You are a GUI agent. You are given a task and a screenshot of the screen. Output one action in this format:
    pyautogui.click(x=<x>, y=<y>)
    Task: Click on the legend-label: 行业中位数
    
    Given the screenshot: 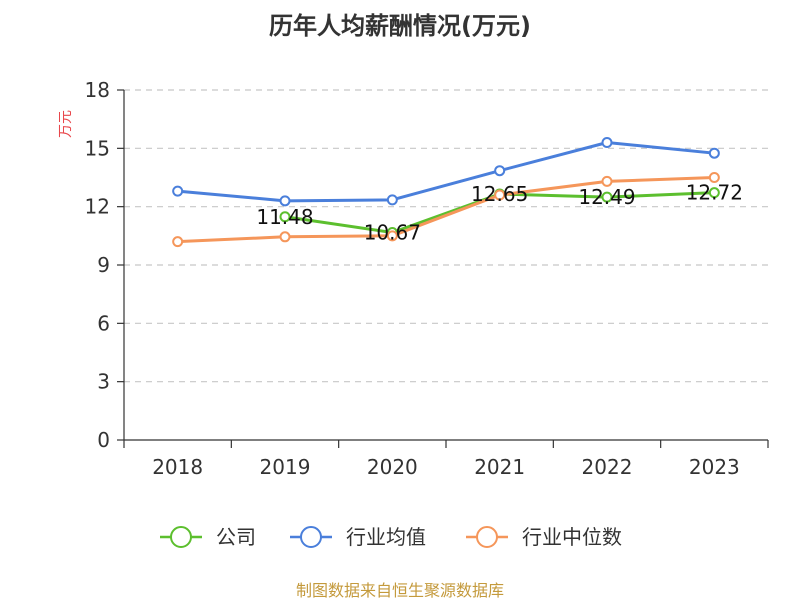 What is the action you would take?
    pyautogui.click(x=572, y=537)
    